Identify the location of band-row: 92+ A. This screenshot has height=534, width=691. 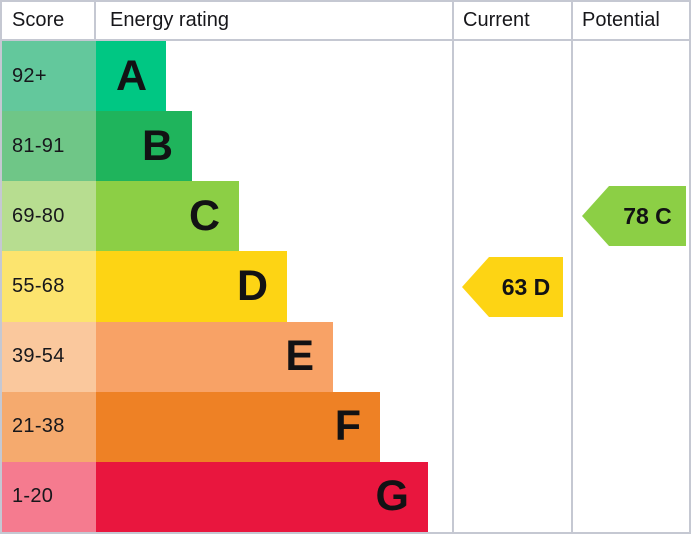
(345, 76).